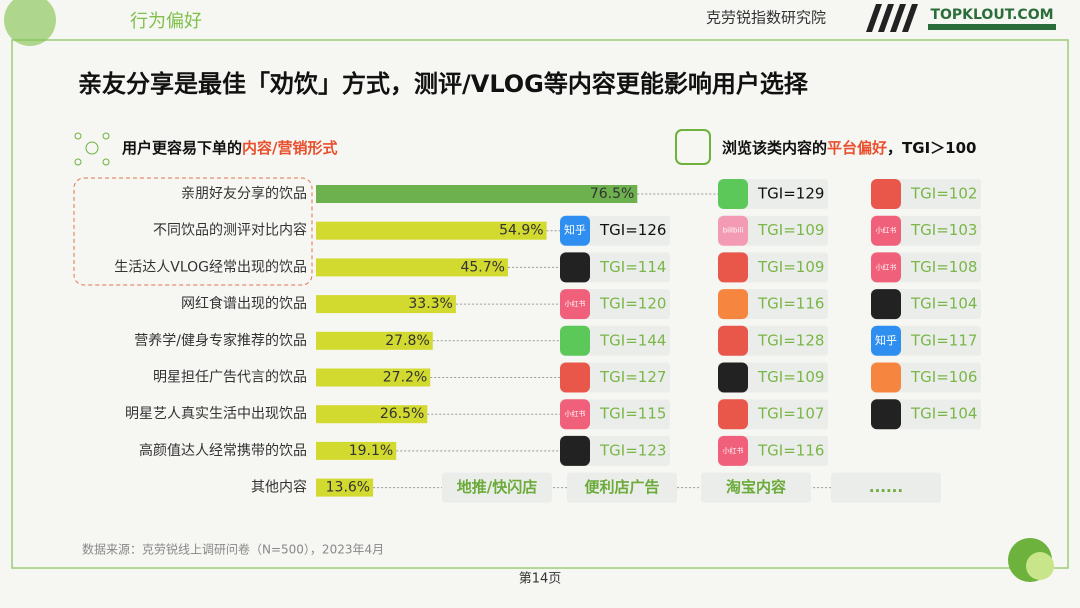 The image size is (1080, 608). What do you see at coordinates (244, 193) in the screenshot?
I see `category-label: 亲朋好友分享的饮品` at bounding box center [244, 193].